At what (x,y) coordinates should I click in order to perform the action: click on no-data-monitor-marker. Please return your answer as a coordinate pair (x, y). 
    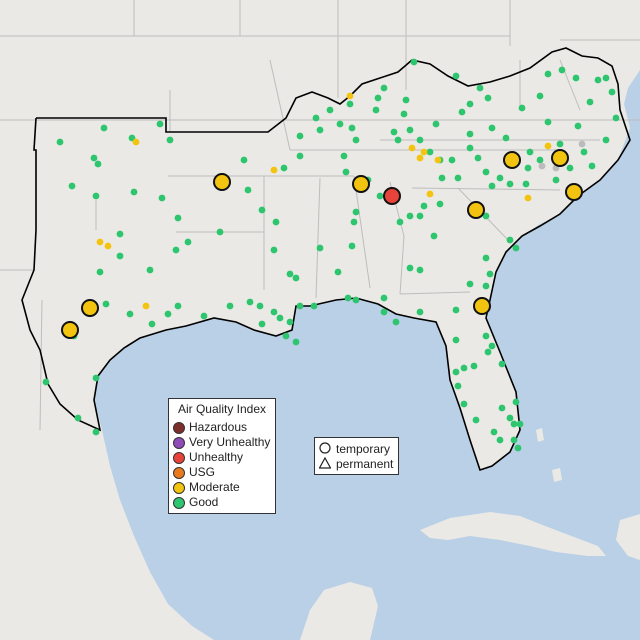
    Looking at the image, I should click on (582, 144).